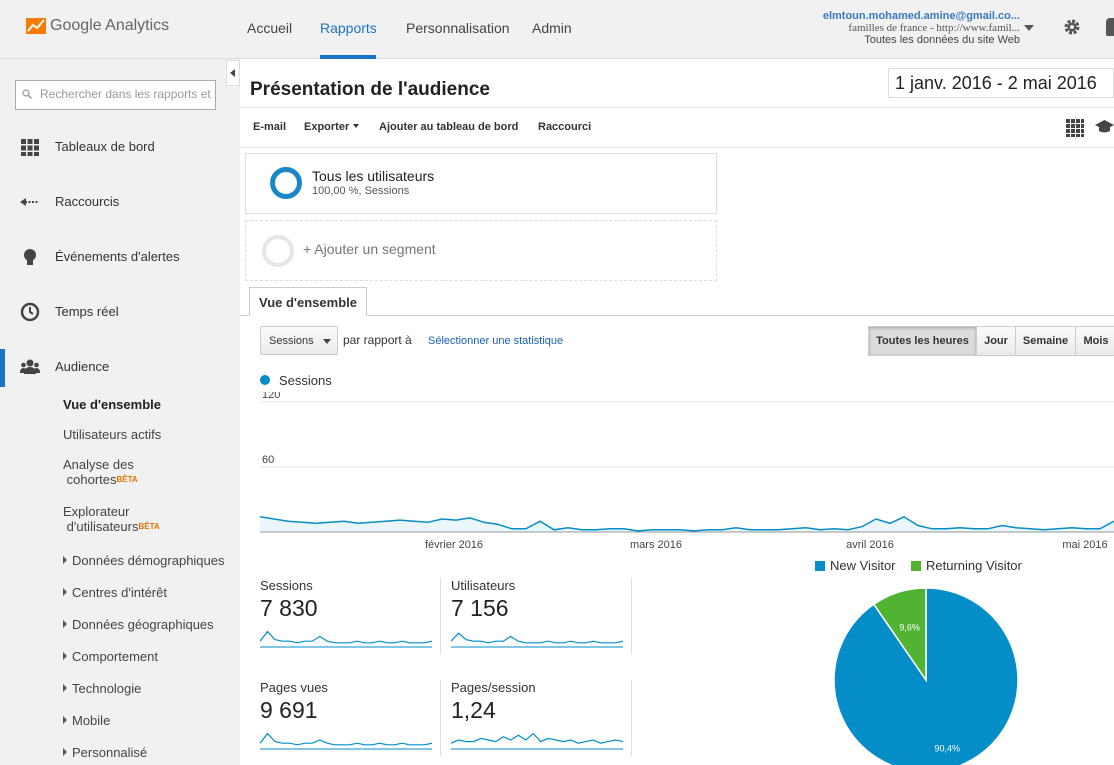  I want to click on pie-slice, so click(899, 635).